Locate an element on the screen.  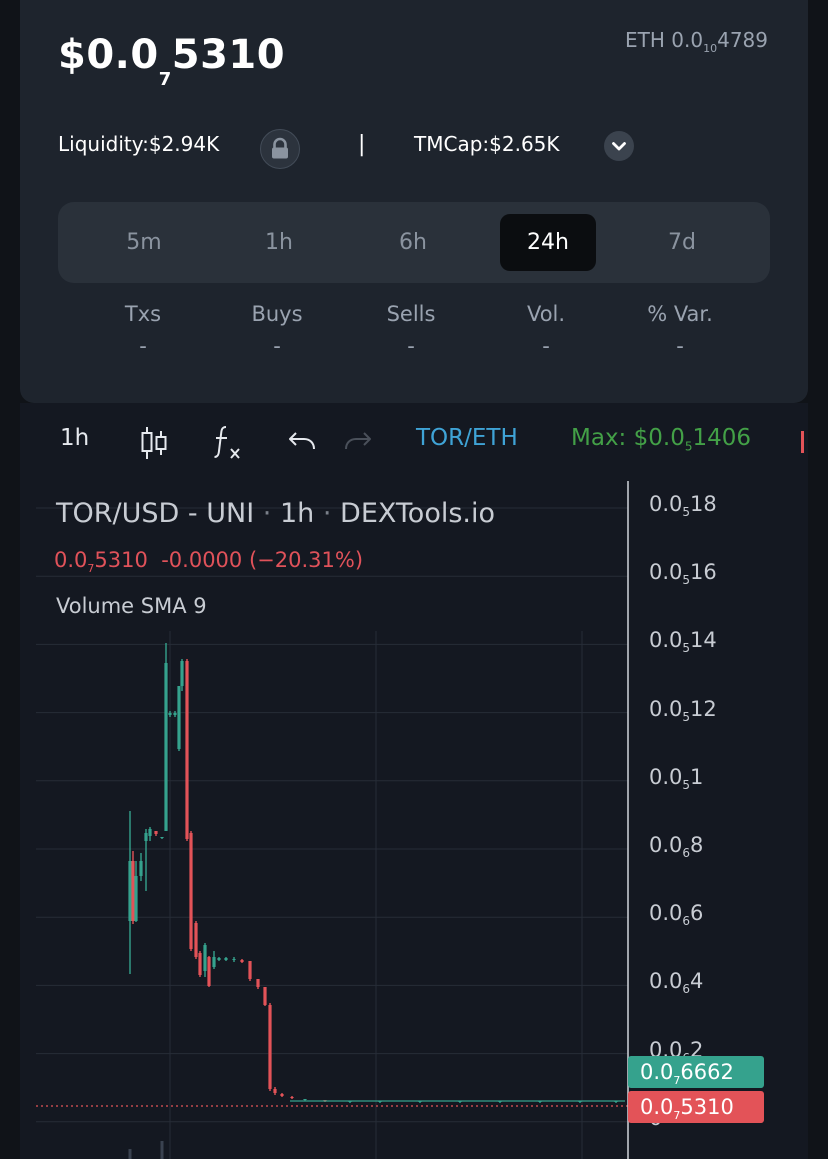
price-axis-label: 0.068 is located at coordinates (676, 847).